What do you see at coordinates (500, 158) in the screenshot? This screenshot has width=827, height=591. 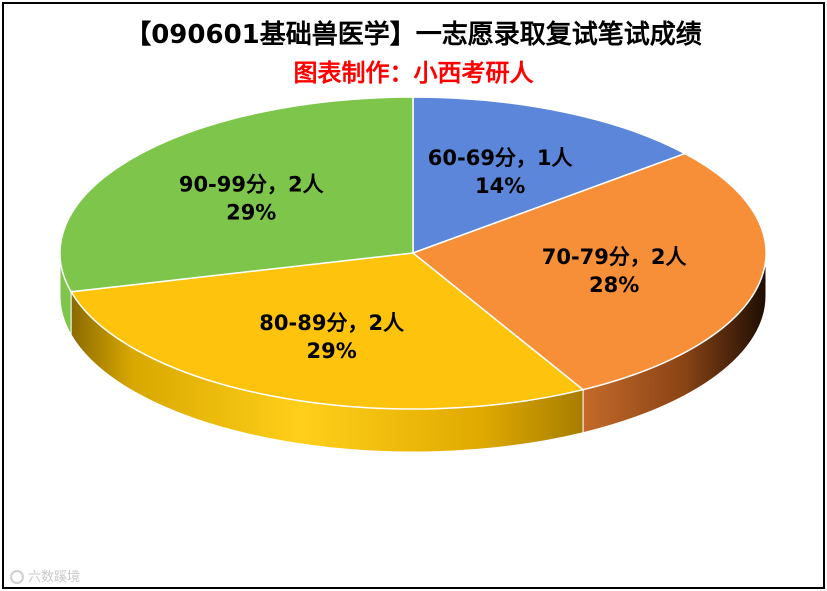 I see `slice-label: 60-69分，1人` at bounding box center [500, 158].